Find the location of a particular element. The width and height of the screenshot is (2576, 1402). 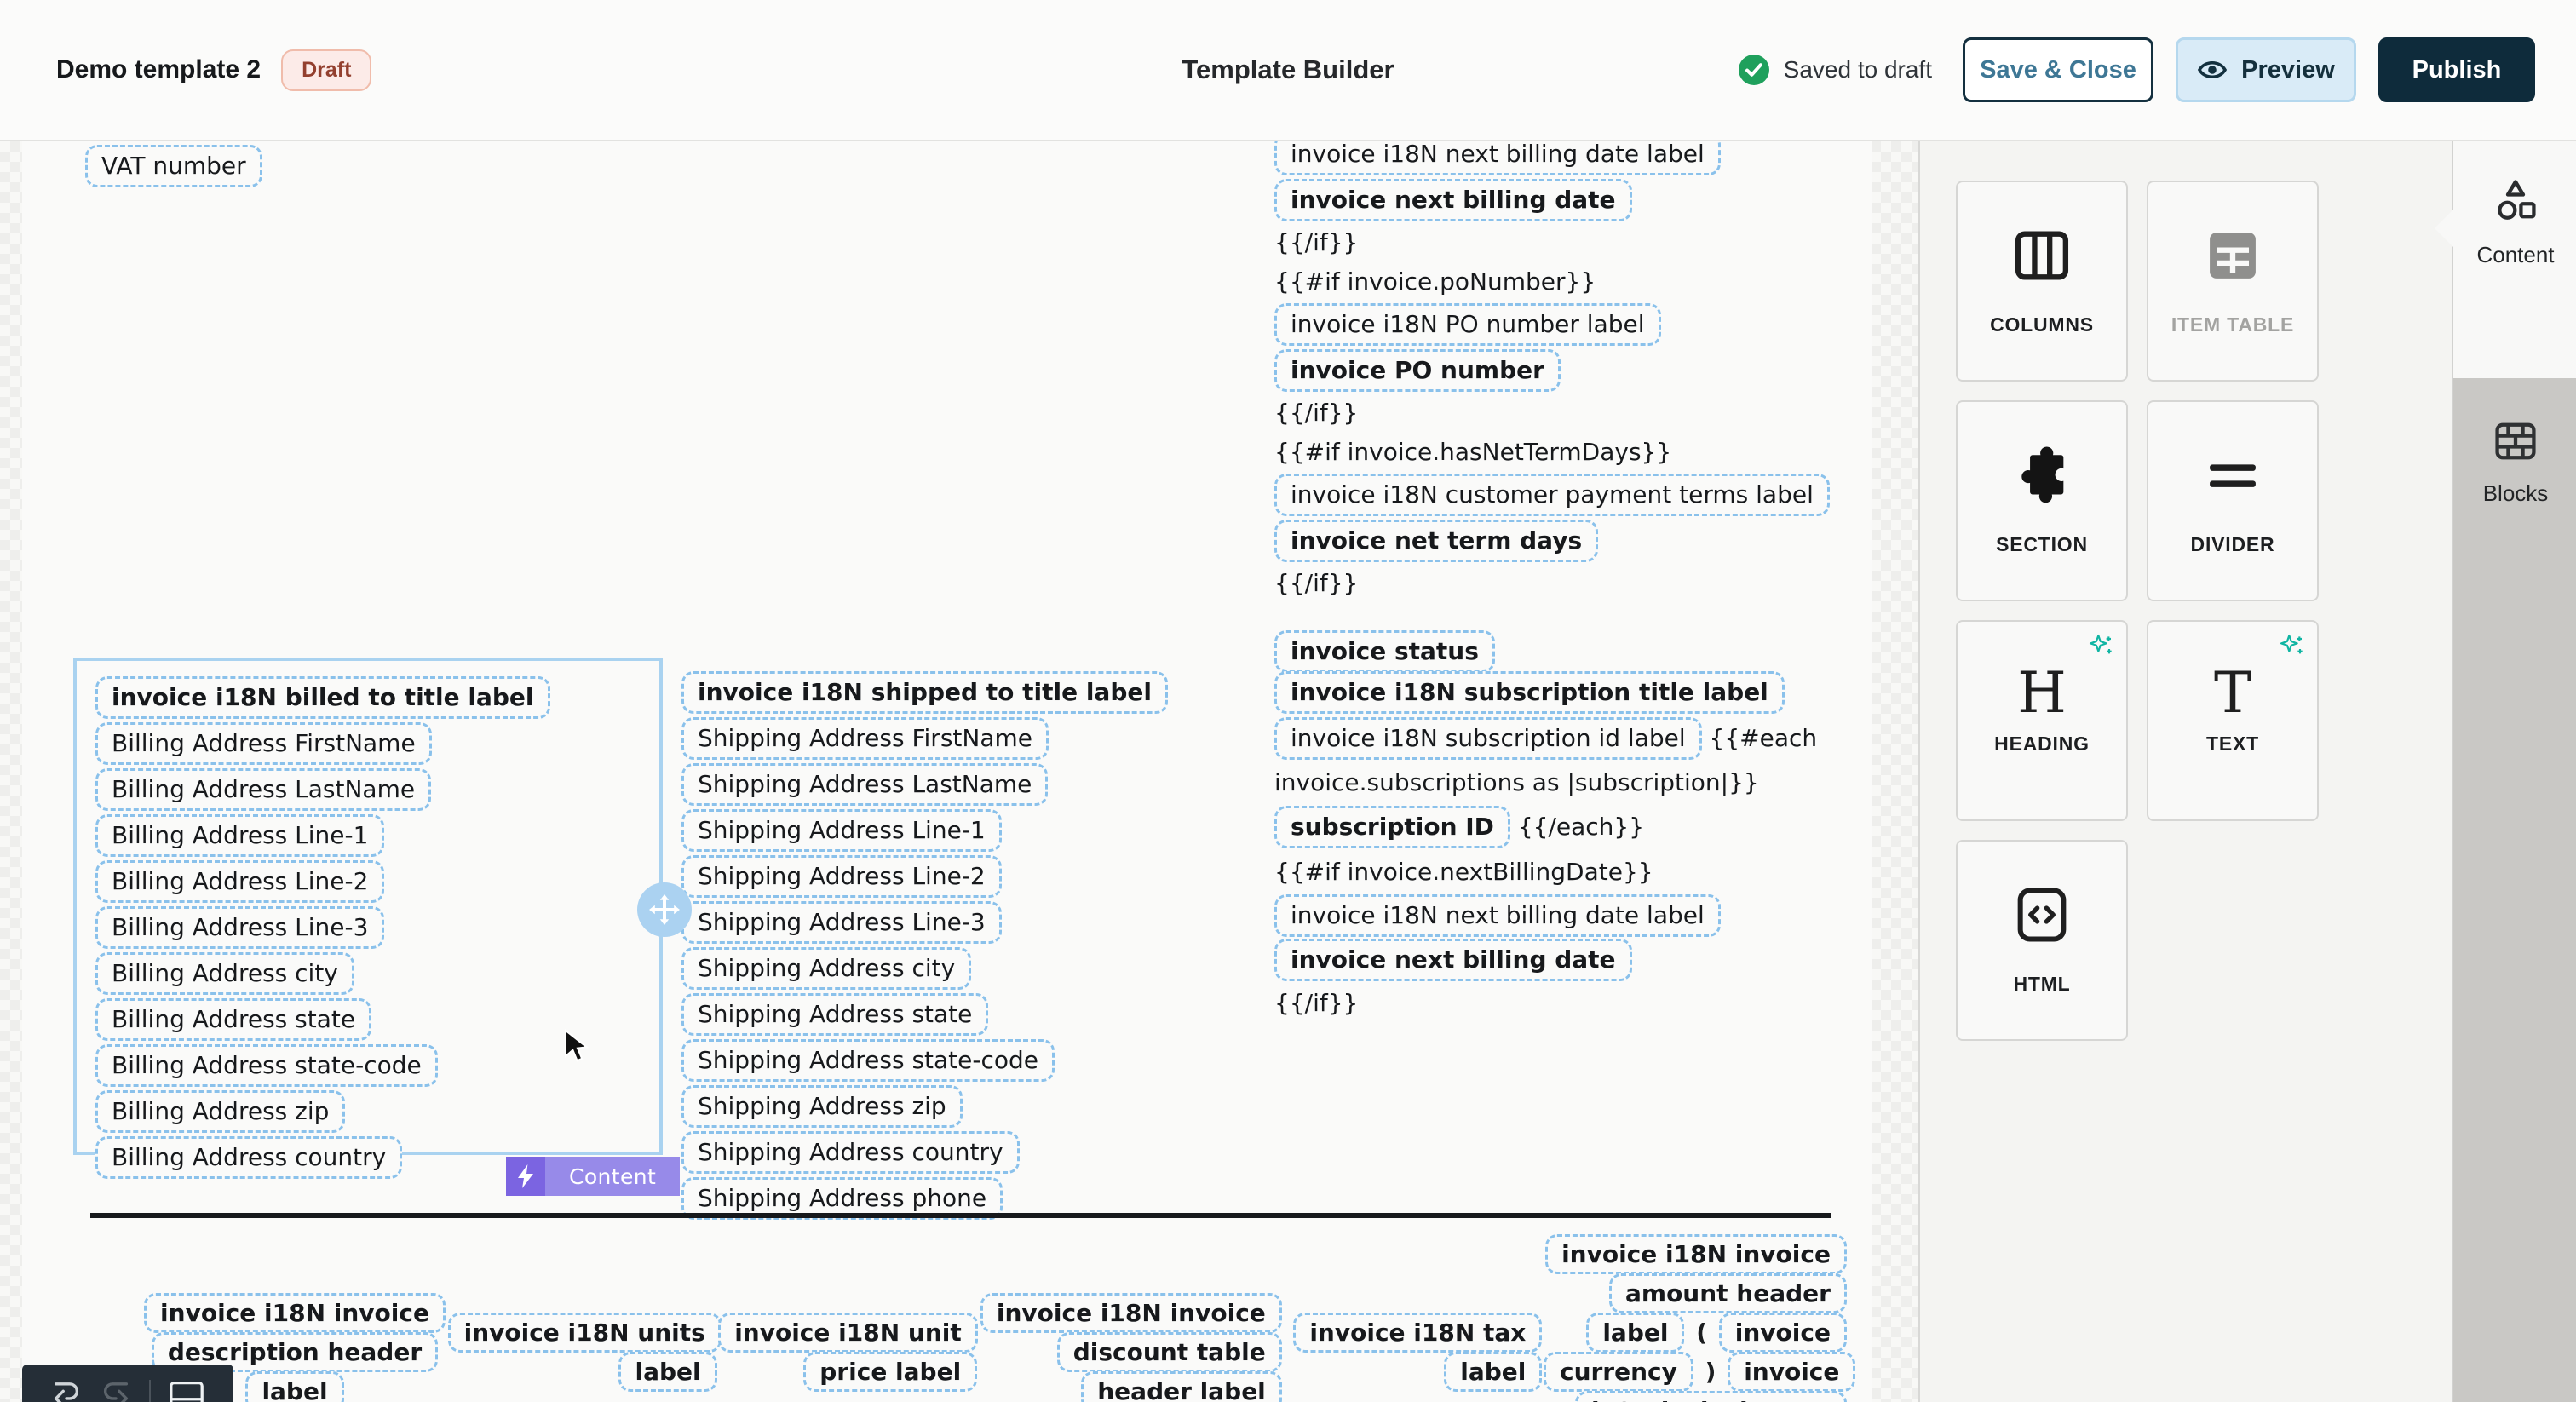

save-close-button: Save & Close is located at coordinates (2058, 69).